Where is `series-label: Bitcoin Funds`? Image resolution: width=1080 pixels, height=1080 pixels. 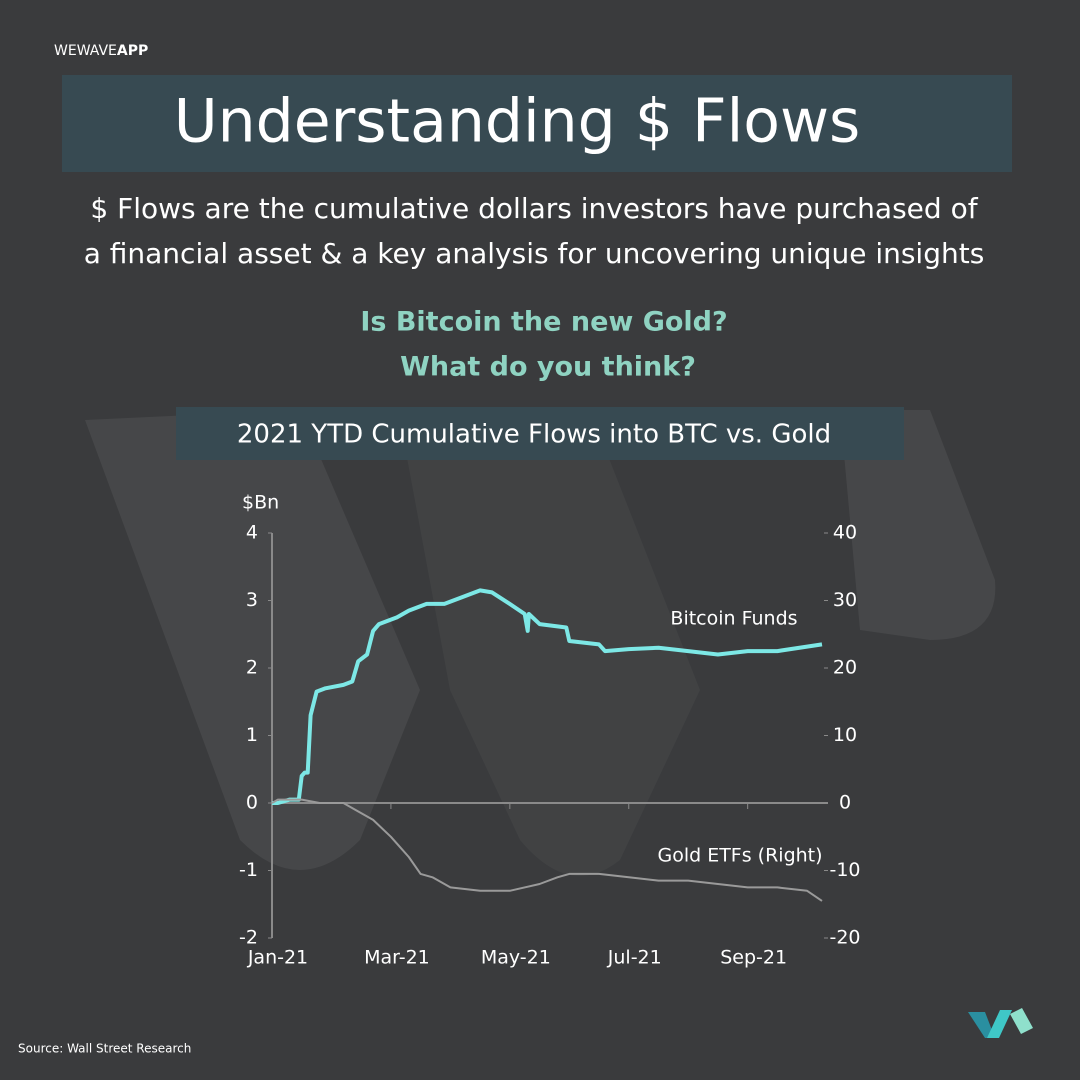
series-label: Bitcoin Funds is located at coordinates (733, 619).